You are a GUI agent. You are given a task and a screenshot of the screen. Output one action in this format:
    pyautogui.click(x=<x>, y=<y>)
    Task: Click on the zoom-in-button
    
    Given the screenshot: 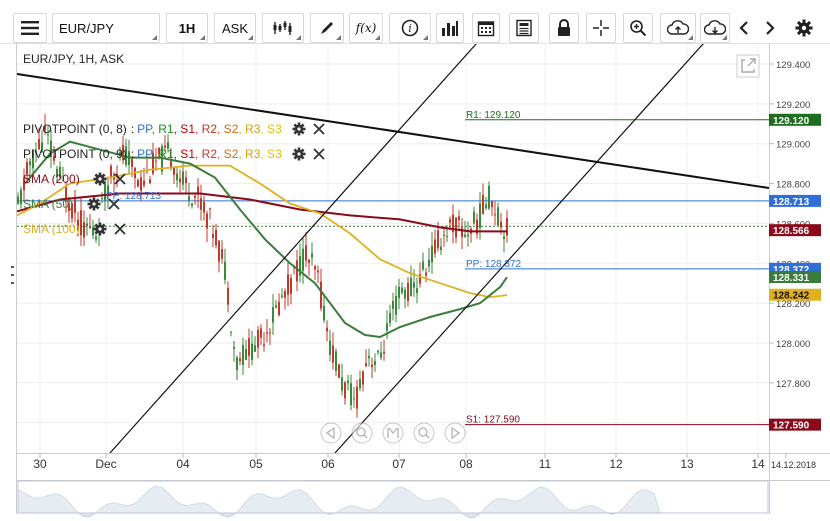 What is the action you would take?
    pyautogui.click(x=424, y=433)
    